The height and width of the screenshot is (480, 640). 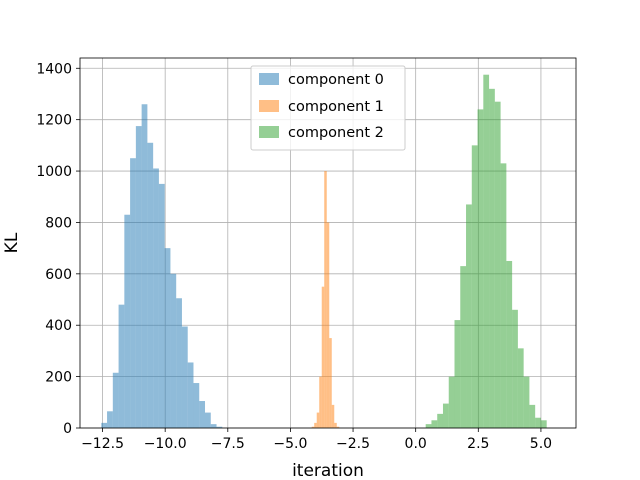 I want to click on y-tick-label: 1400, so click(x=54, y=69).